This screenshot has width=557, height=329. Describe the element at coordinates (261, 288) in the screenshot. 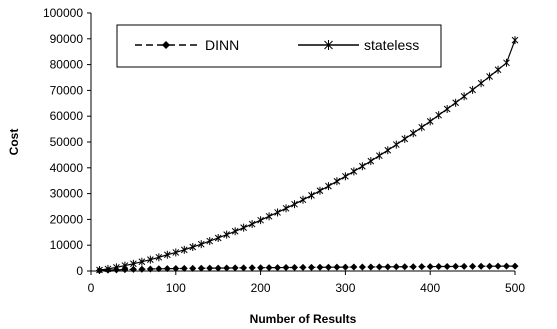

I see `x-tick-label: 200` at that location.